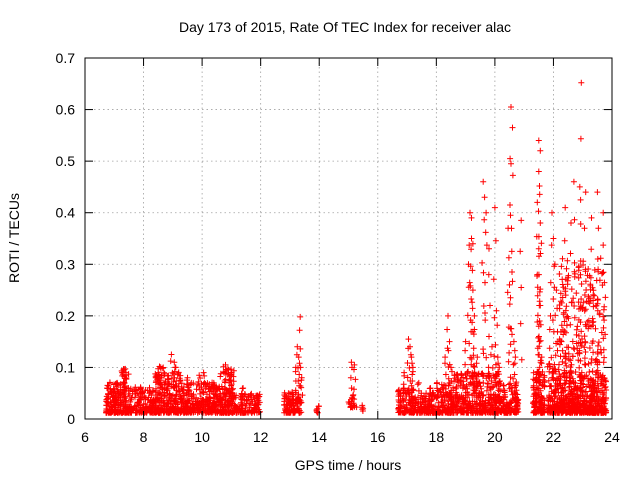 The height and width of the screenshot is (480, 640). Describe the element at coordinates (378, 437) in the screenshot. I see `x-tick-label: 16` at that location.